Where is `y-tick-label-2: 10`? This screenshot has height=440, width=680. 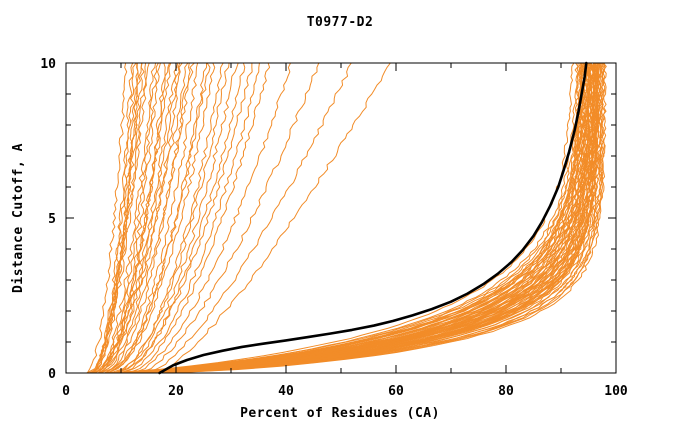 y-tick-label-2: 10 is located at coordinates (48, 64).